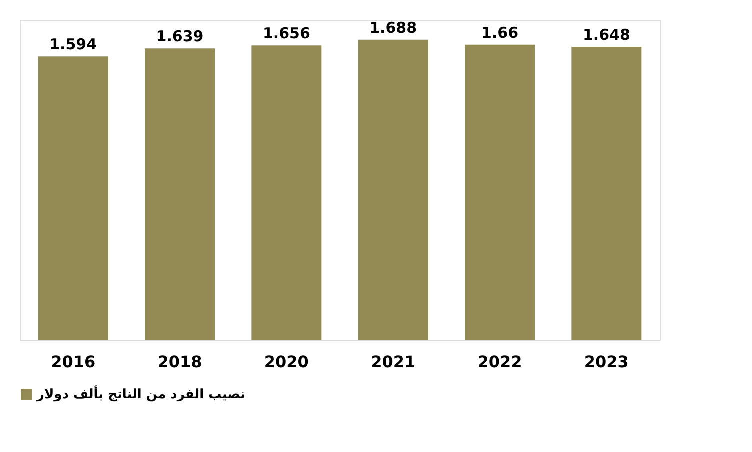 The image size is (752, 452). What do you see at coordinates (394, 27) in the screenshot?
I see `data-label: 1.688` at bounding box center [394, 27].